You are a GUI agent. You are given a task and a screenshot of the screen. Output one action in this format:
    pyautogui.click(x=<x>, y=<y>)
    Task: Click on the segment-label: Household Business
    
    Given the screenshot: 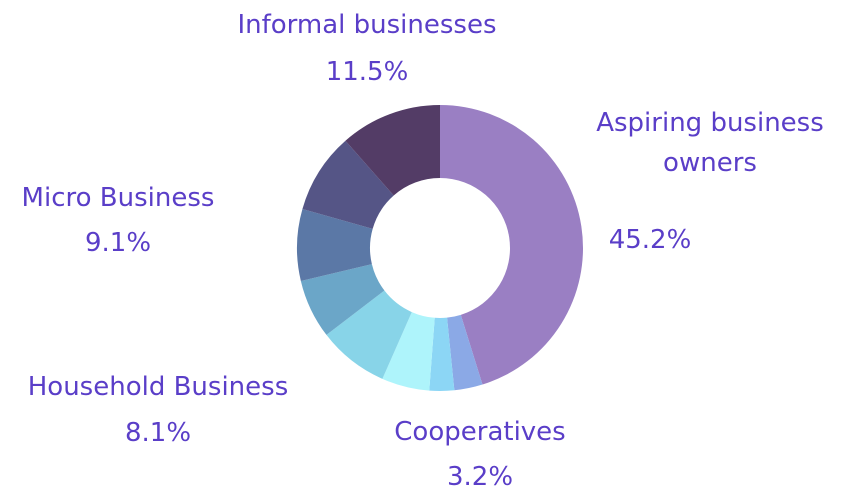 What is the action you would take?
    pyautogui.click(x=158, y=387)
    